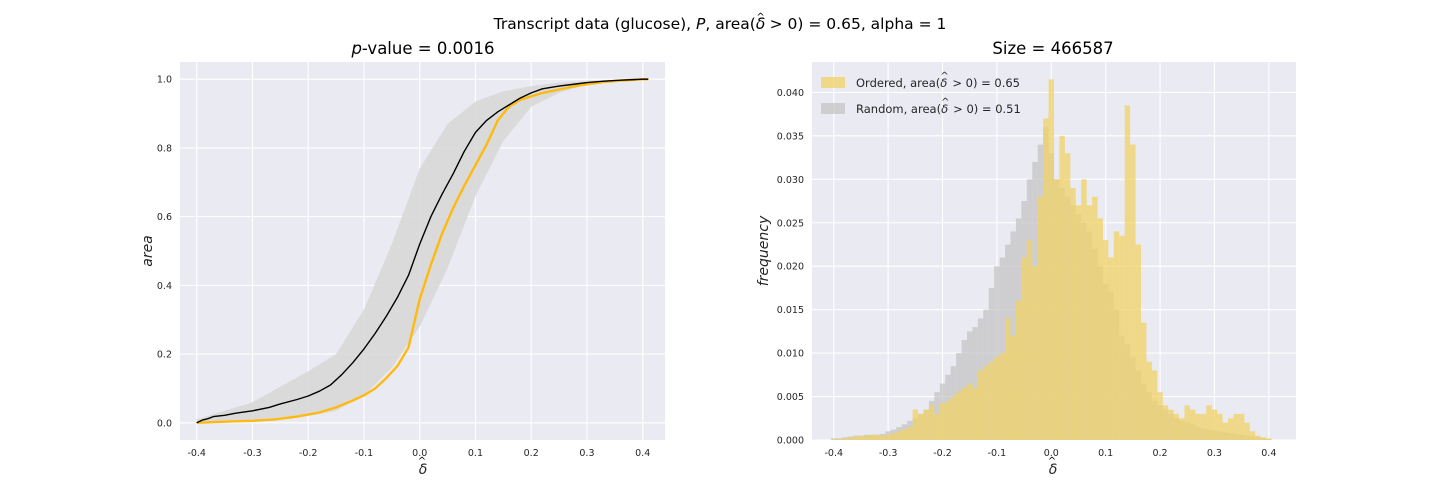  Describe the element at coordinates (985, 109) in the screenshot. I see `legend-random-post: > 0) = 0.51` at that location.